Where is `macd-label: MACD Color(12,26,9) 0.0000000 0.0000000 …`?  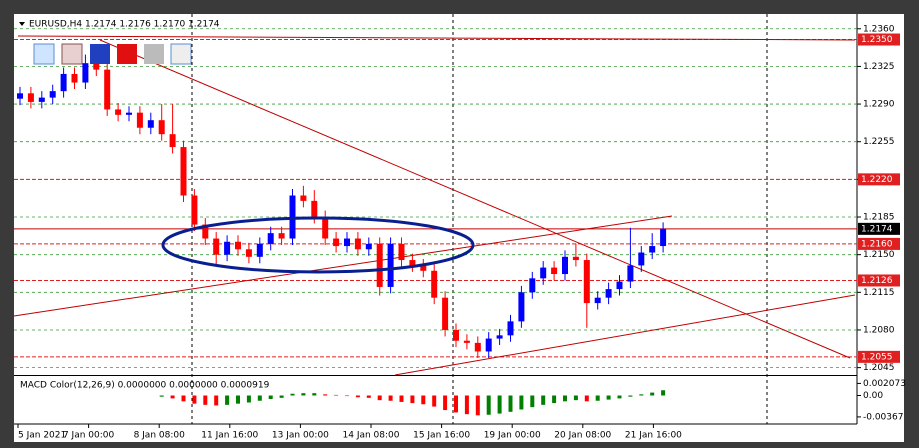 macd-label: MACD Color(12,26,9) 0.0000000 0.0000000 … is located at coordinates (145, 386).